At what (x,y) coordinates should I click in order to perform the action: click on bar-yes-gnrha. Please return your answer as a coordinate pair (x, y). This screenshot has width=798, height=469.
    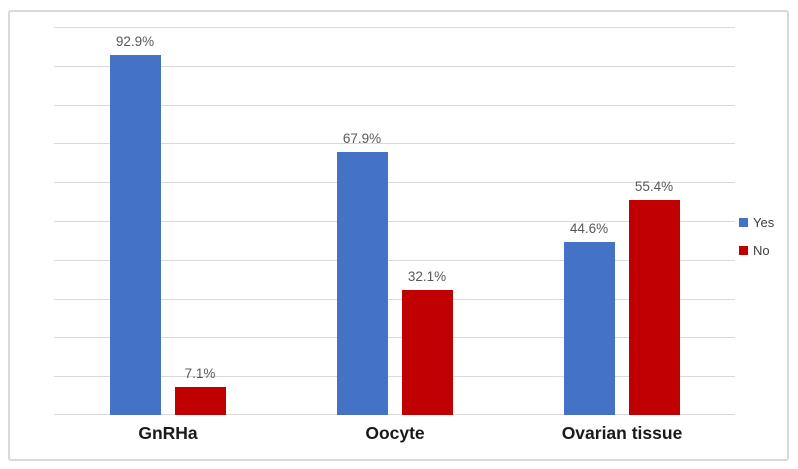
    Looking at the image, I should click on (135, 235).